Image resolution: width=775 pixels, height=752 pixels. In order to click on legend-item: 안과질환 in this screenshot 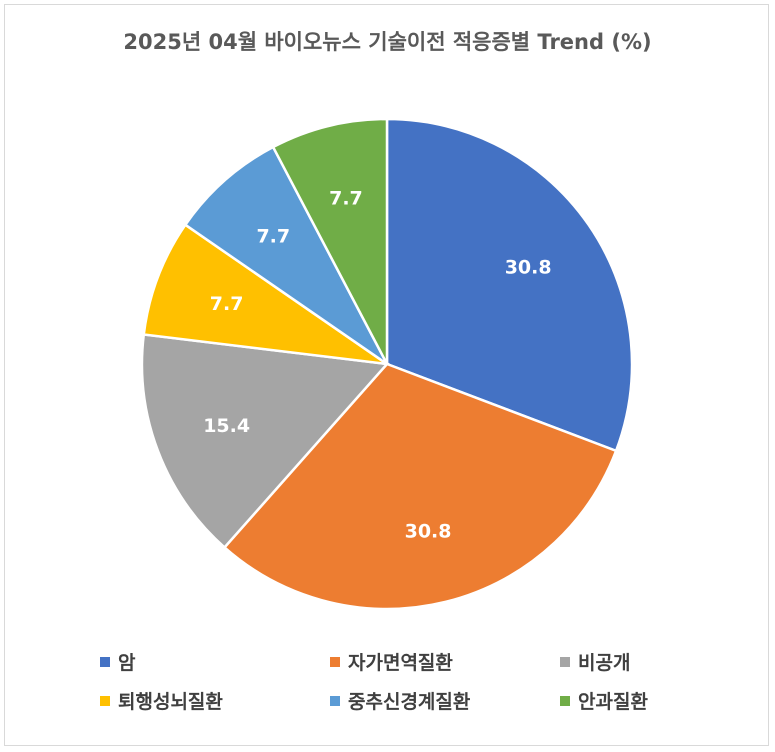, I will do `click(630, 700)`.